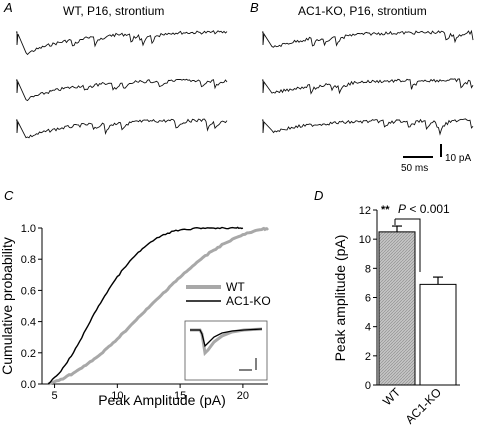 The image size is (480, 435). I want to click on cum-y-tick-label: 0.4, so click(28, 323).